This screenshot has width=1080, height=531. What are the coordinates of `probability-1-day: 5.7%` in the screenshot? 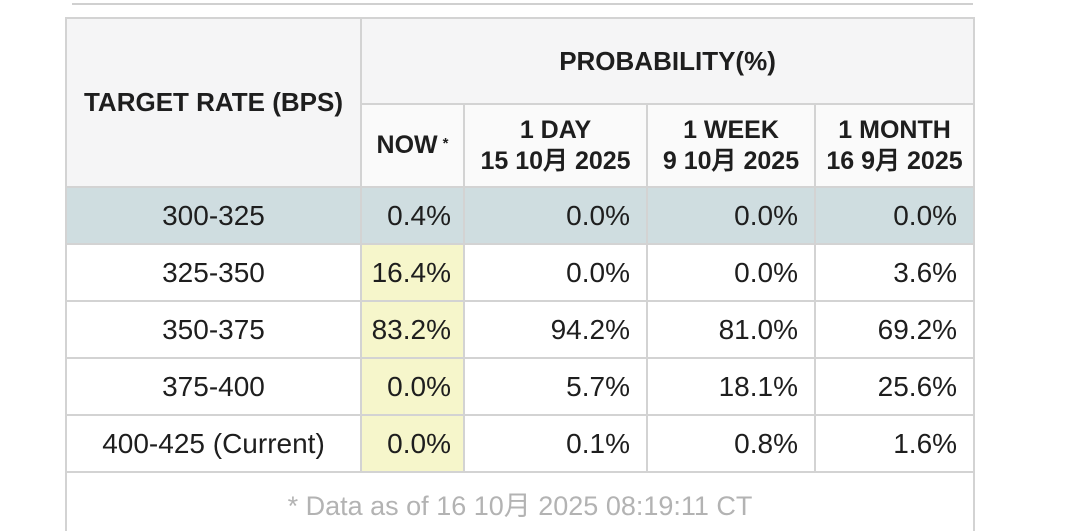 It's located at (555, 386).